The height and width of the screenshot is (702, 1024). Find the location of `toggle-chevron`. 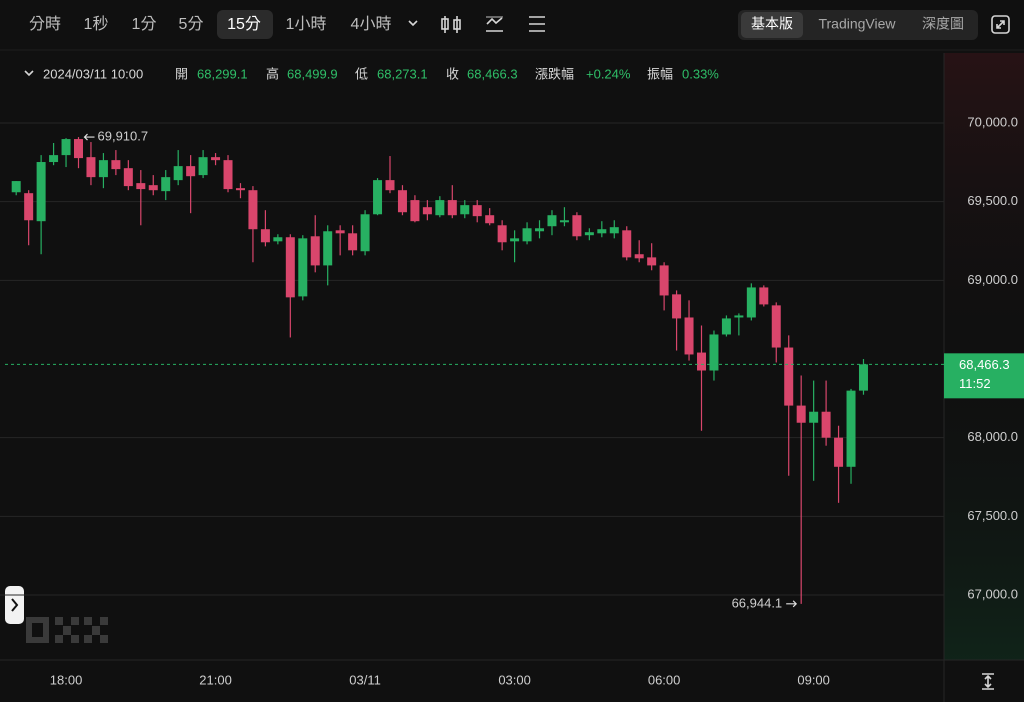

toggle-chevron is located at coordinates (15, 605).